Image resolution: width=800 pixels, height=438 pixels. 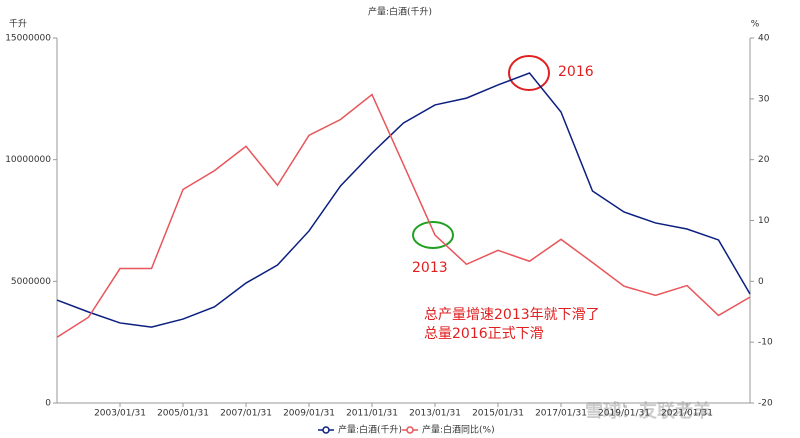 I want to click on legend-label: 产量:白酒(千升), so click(x=370, y=430).